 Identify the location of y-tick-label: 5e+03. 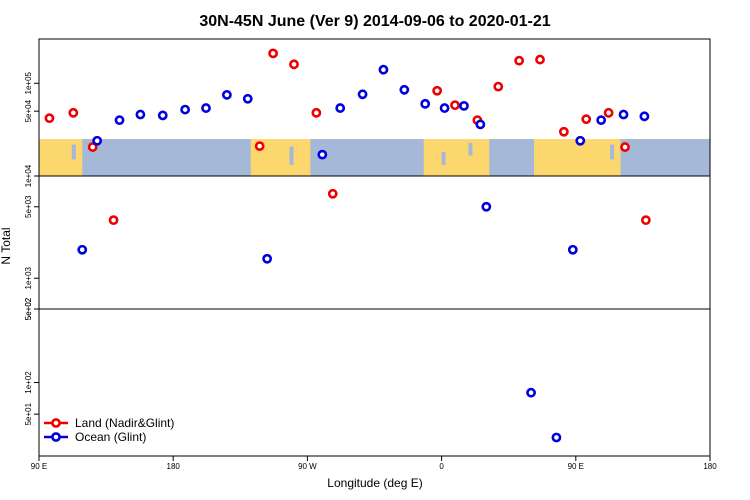
(28, 206).